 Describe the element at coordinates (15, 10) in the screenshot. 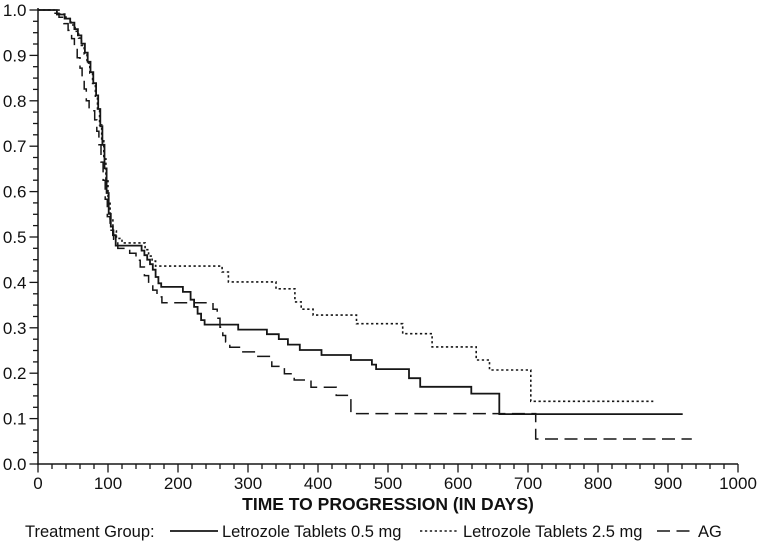

I see `y-tick-label: 1.0` at that location.